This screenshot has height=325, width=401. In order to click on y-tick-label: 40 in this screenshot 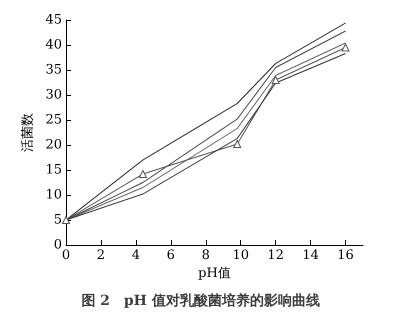, I will do `click(53, 45)`.